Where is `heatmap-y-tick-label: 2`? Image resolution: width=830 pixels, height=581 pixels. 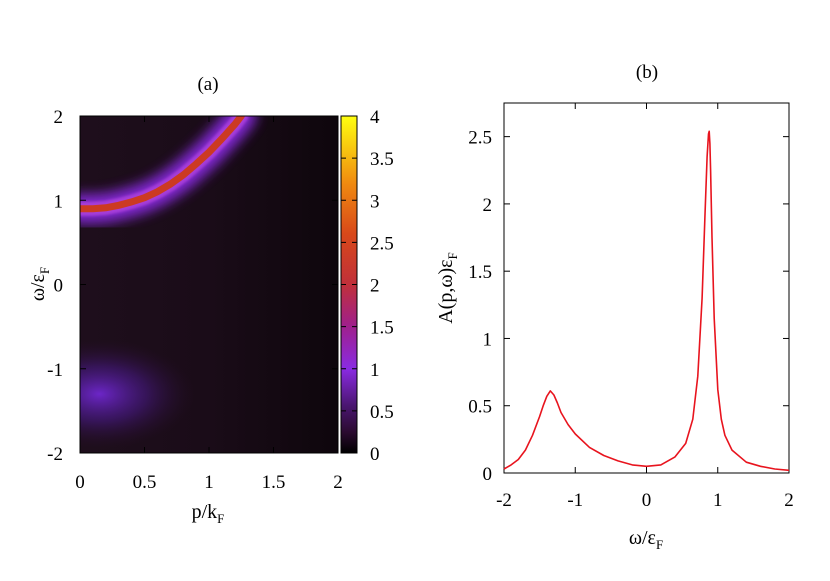 heatmap-y-tick-label: 2 is located at coordinates (59, 117).